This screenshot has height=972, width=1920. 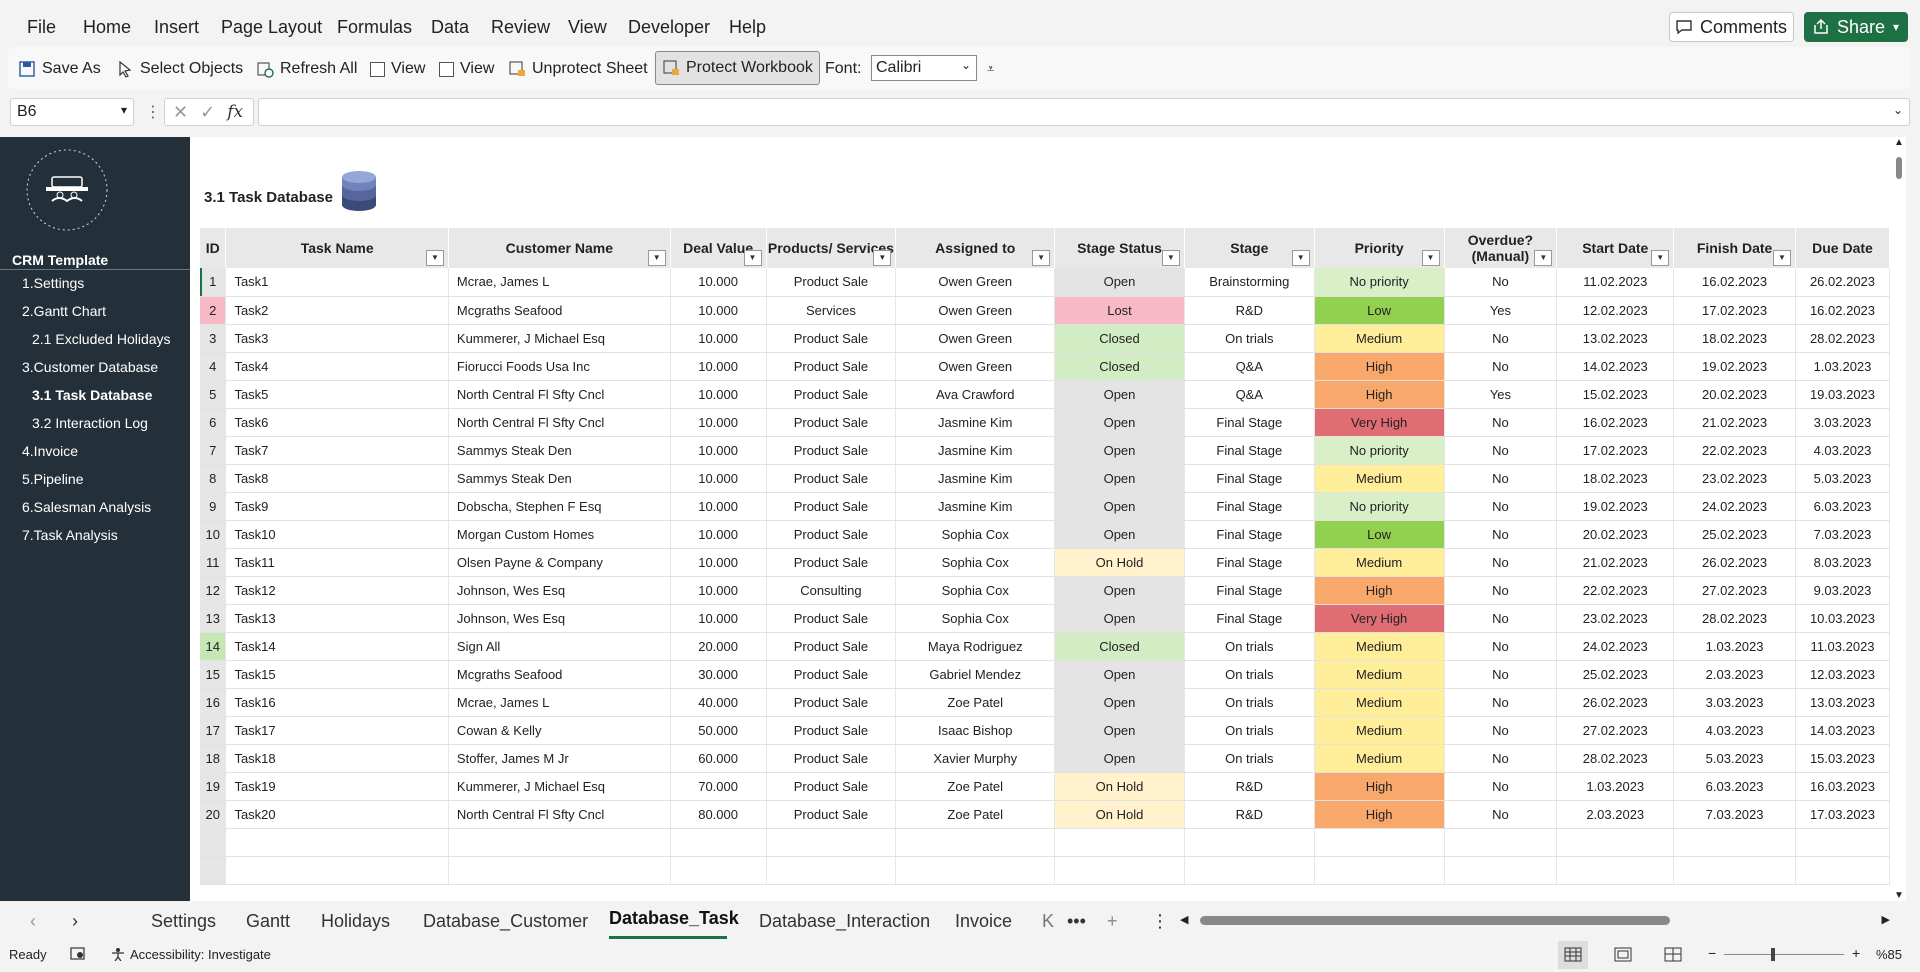 I want to click on table-cell: 2.03.2023, so click(x=1734, y=674).